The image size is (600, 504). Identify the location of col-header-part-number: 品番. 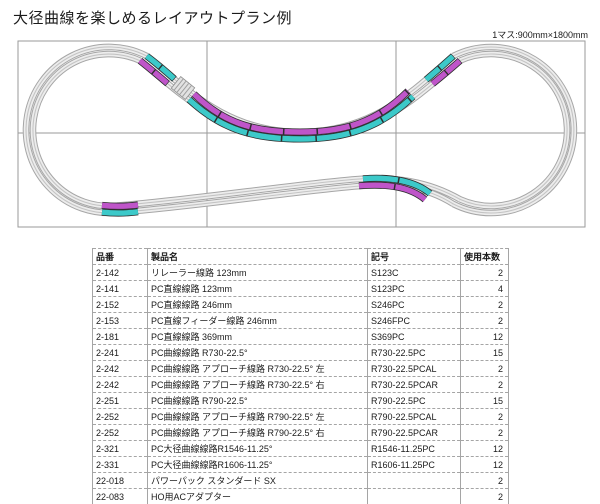
(120, 256).